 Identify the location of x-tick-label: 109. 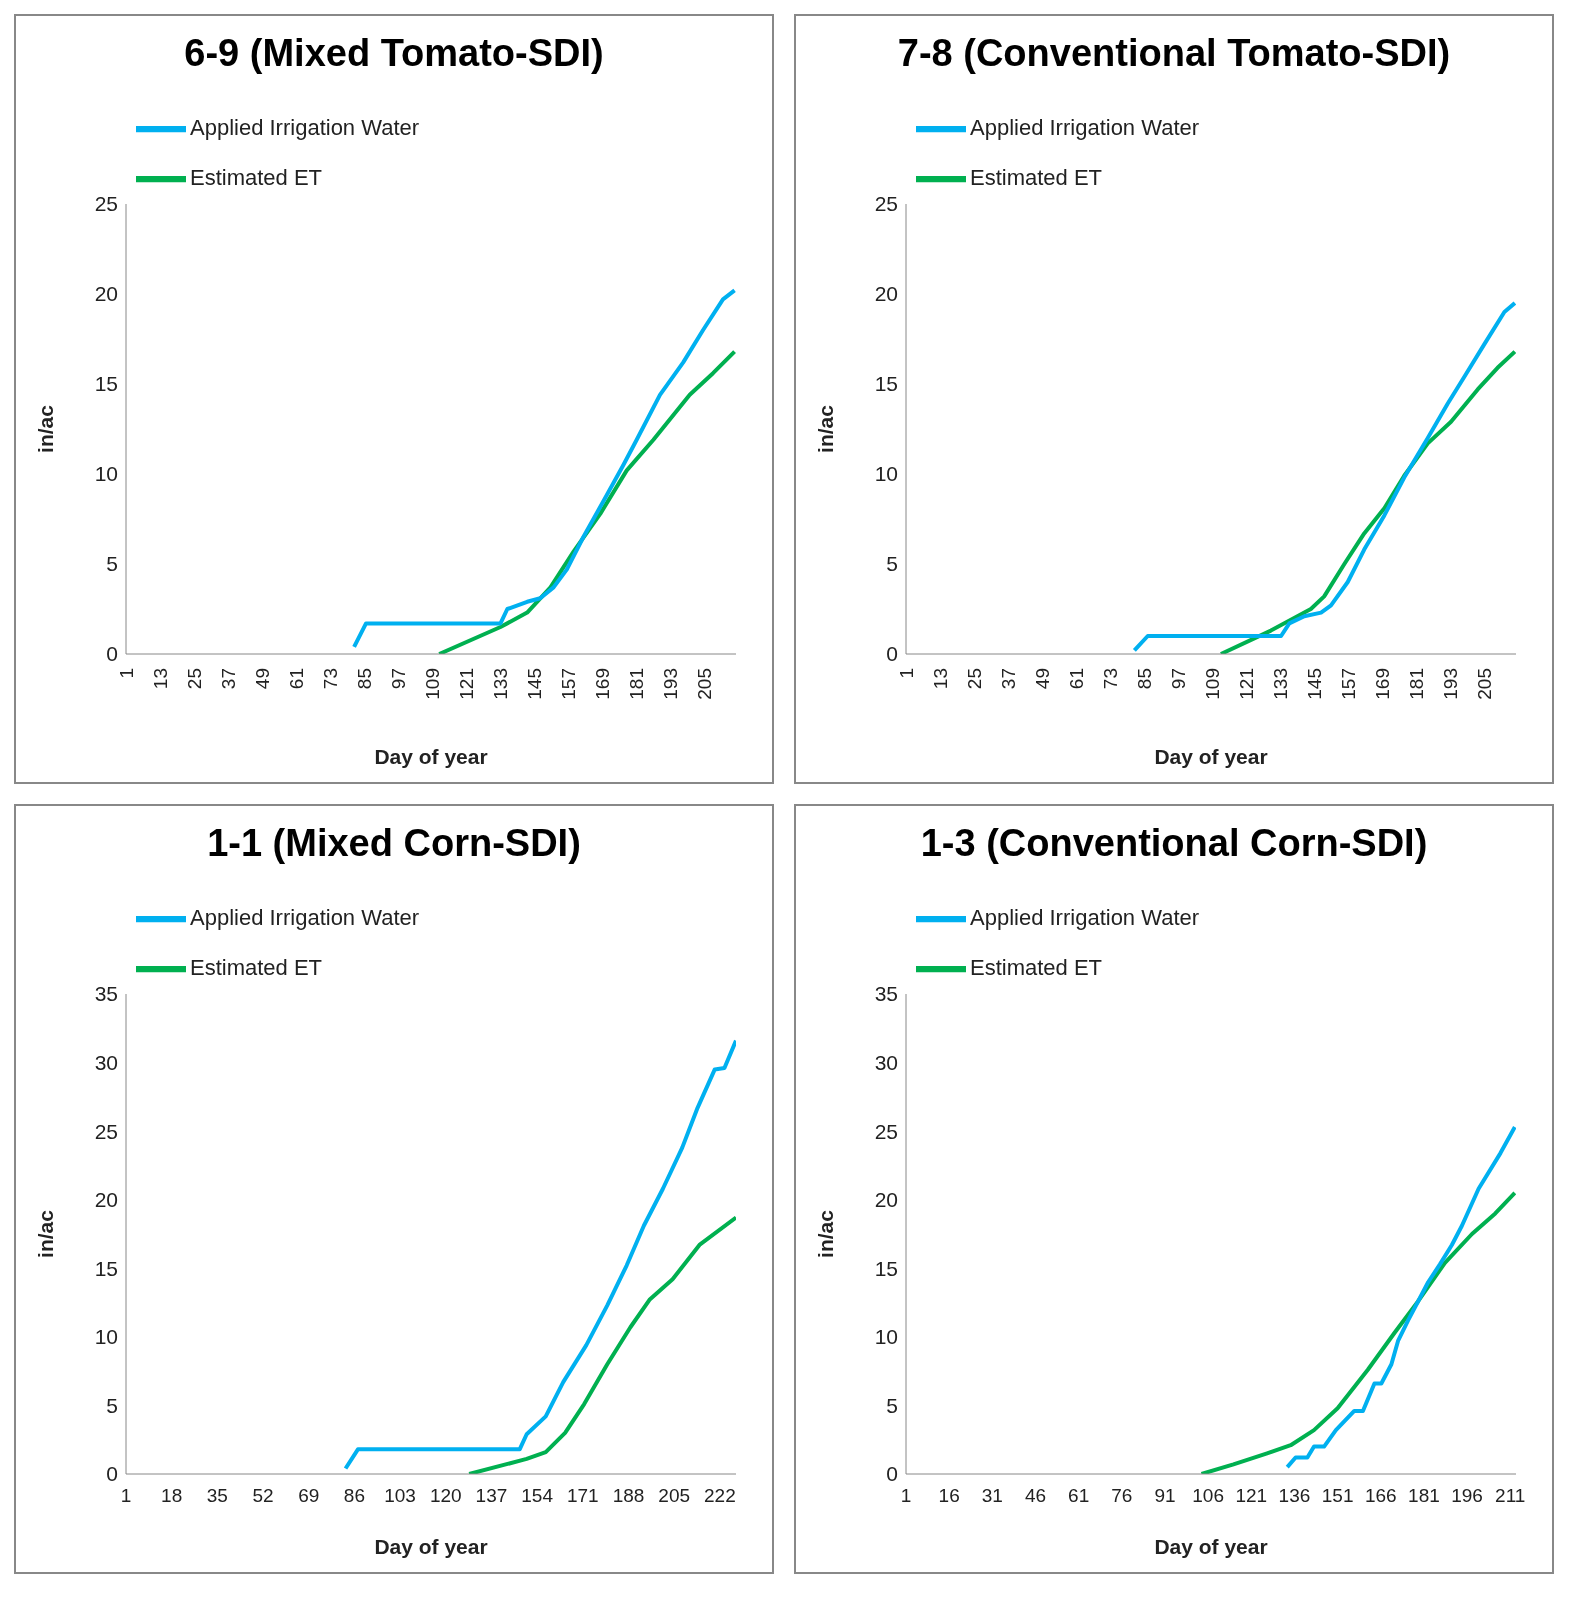
(1212, 684).